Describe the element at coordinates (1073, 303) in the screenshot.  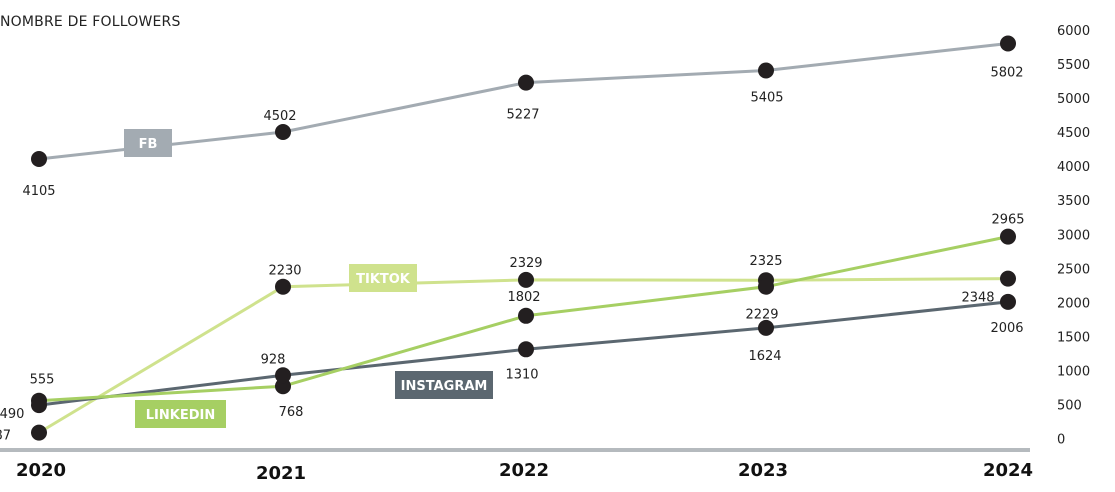
I see `y-tick-label: 2000` at that location.